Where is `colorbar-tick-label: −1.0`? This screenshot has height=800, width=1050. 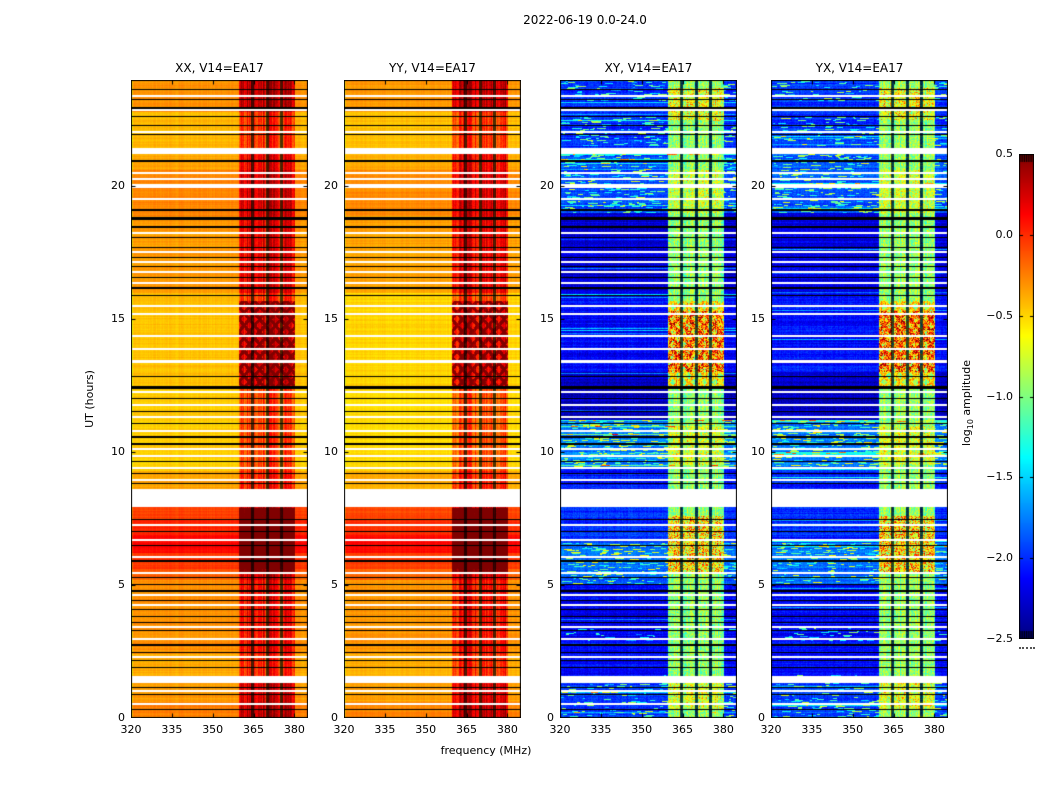 colorbar-tick-label: −1.0 is located at coordinates (999, 396).